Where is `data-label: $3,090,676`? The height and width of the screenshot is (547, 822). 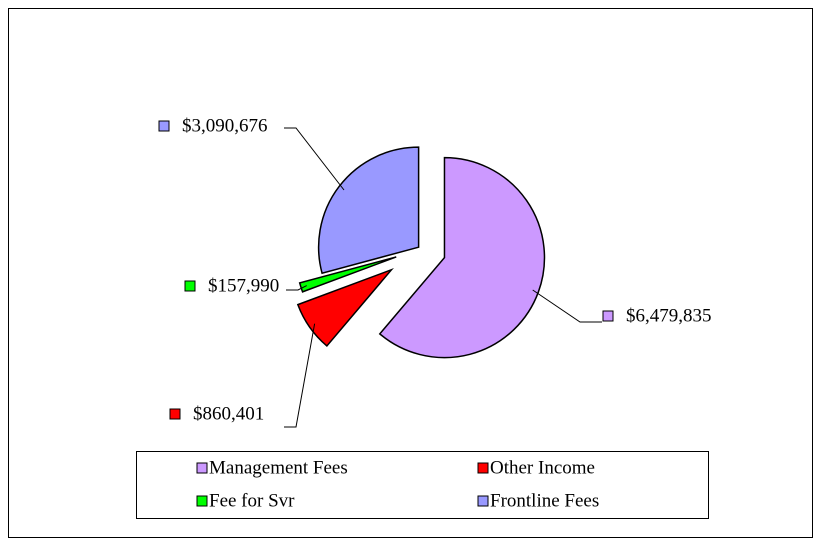
data-label: $3,090,676 is located at coordinates (225, 125).